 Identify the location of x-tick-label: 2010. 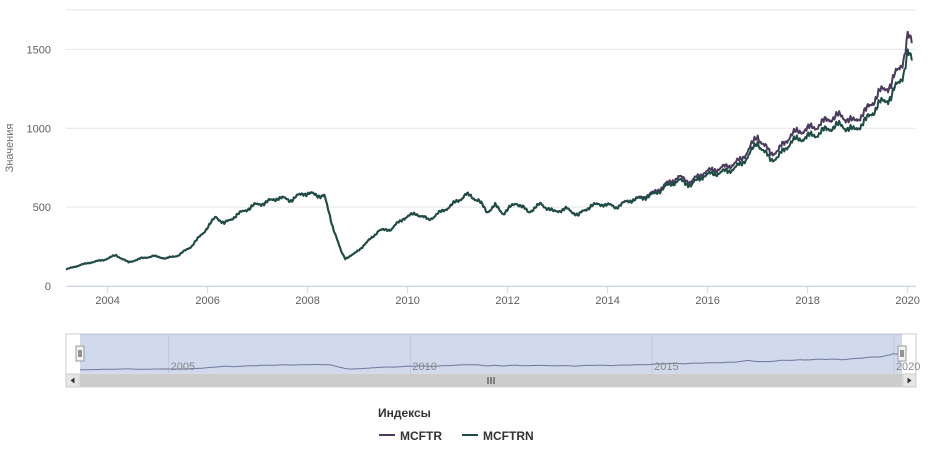
(407, 301).